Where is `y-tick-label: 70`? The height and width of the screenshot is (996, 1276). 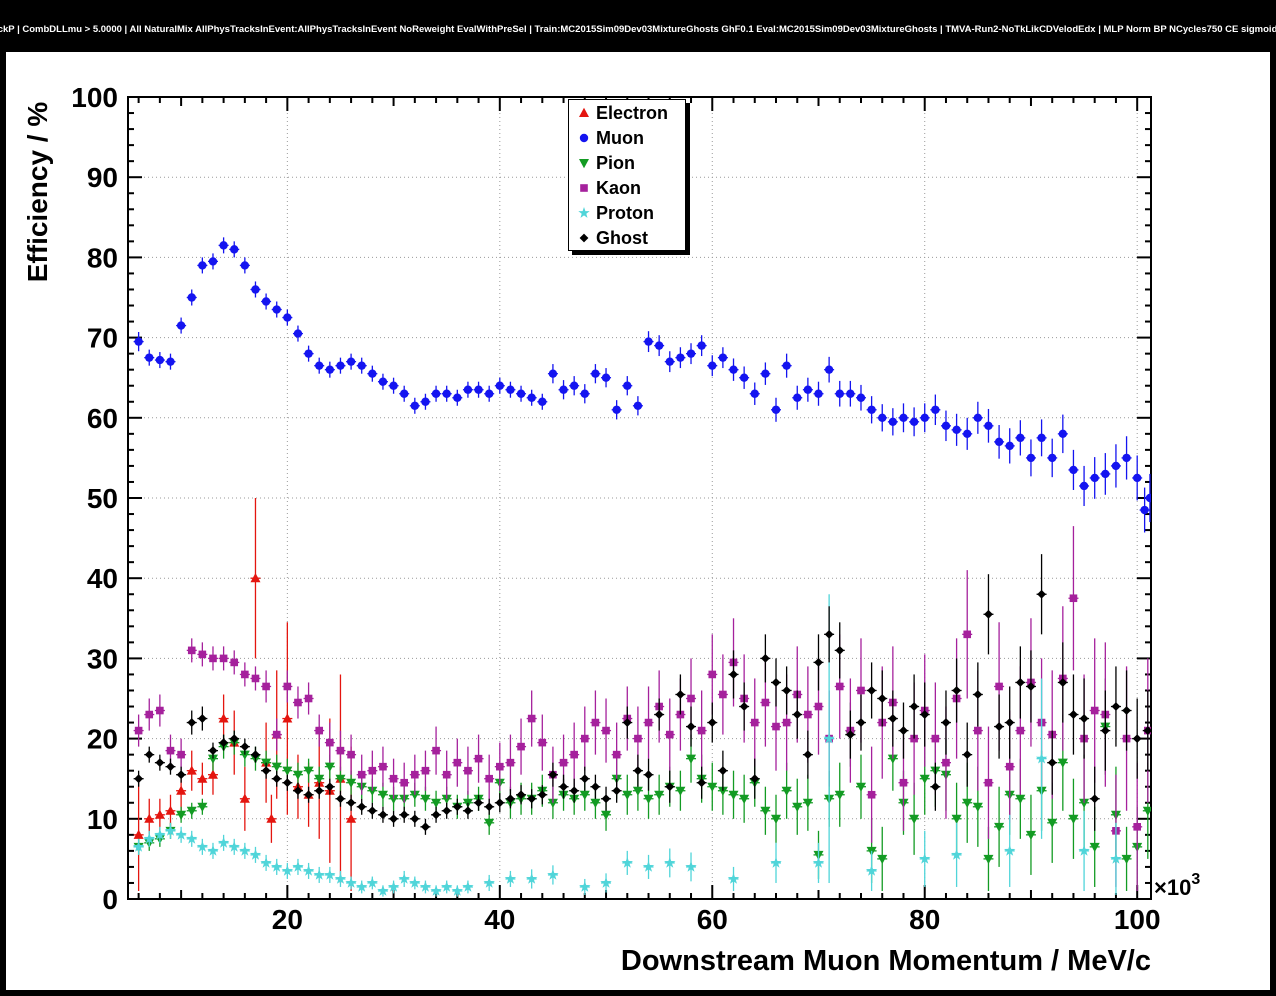 y-tick-label: 70 is located at coordinates (102, 338).